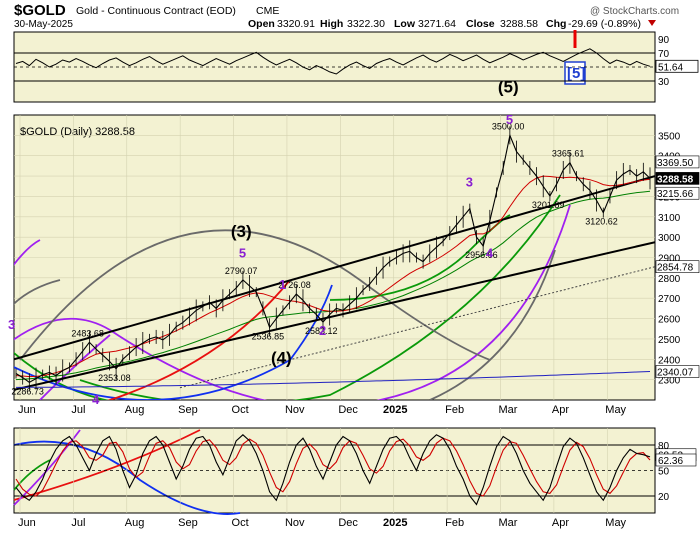 The height and width of the screenshot is (535, 700). I want to click on price-annotation: 3120.62, so click(601, 222).